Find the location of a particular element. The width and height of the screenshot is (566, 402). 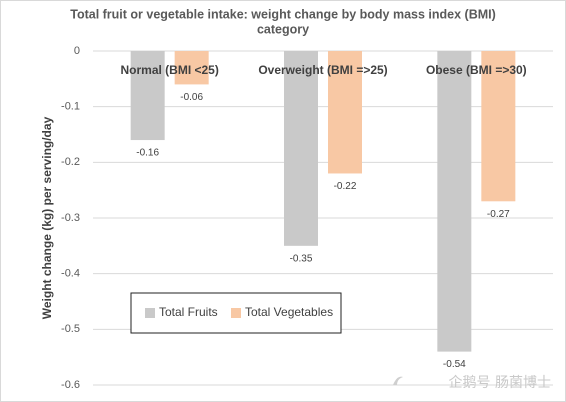

y-axis-label: Weight change (kg) per serving/day is located at coordinates (47, 217).